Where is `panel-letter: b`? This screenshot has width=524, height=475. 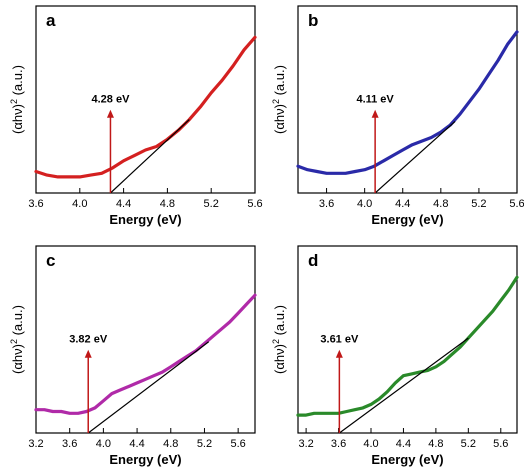 panel-letter: b is located at coordinates (313, 20).